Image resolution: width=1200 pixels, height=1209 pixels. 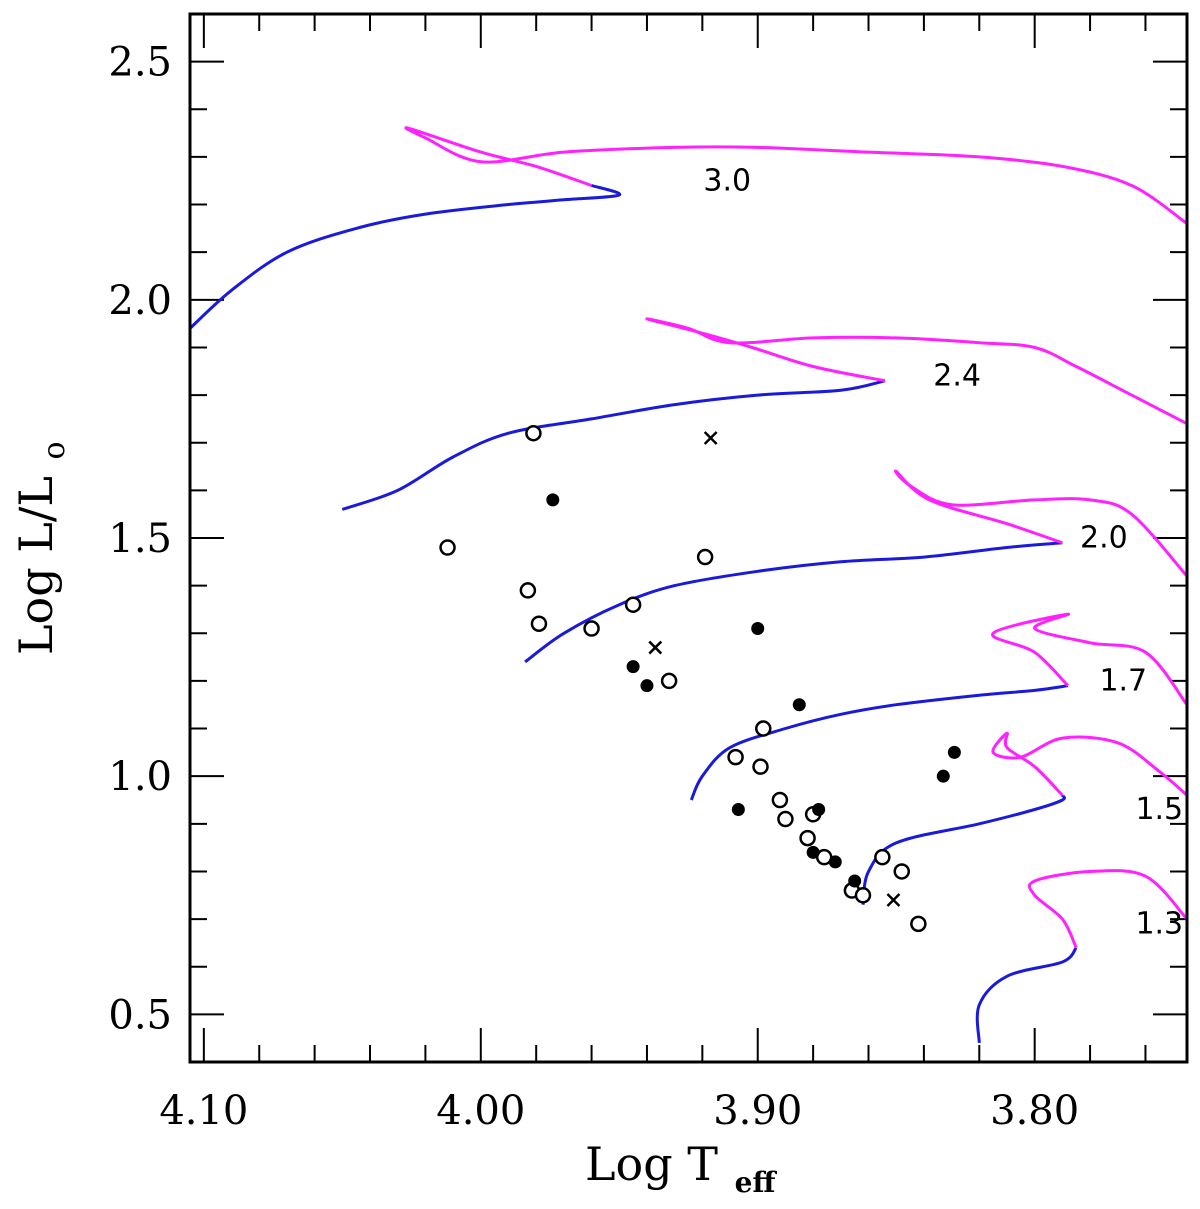 I want to click on x-axis-title-main: Log T, so click(x=651, y=1164).